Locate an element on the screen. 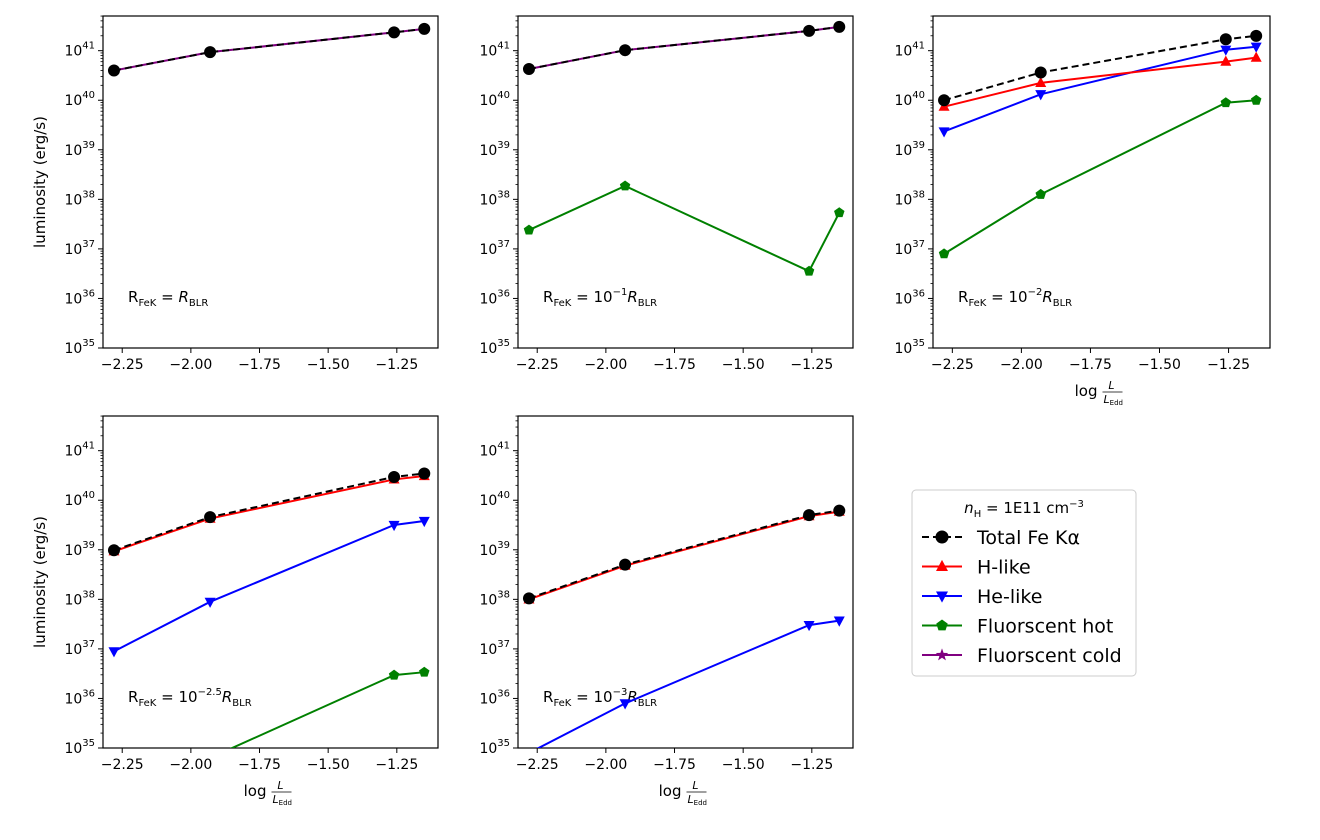 Image resolution: width=1320 pixels, height=840 pixels. legend-entry-total: Total Fe Kα is located at coordinates (1001, 538).